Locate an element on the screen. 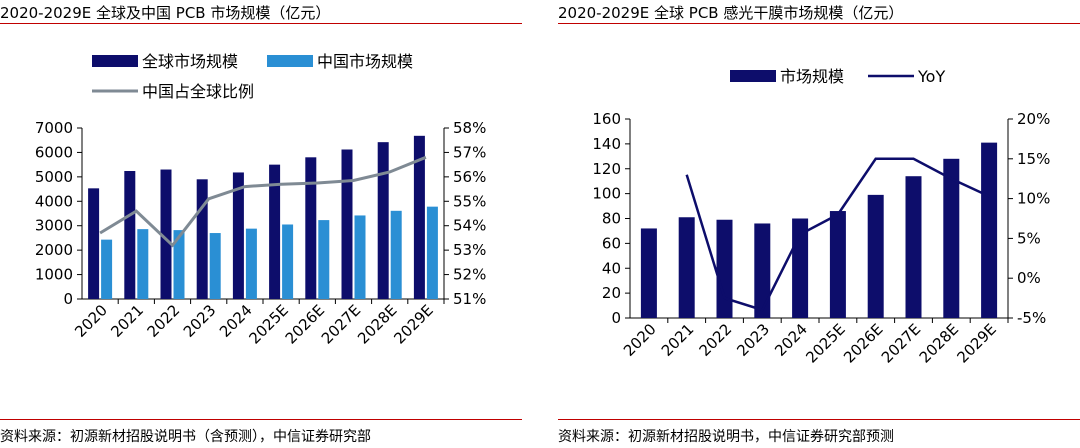  y2-tick-label: 51% is located at coordinates (469, 299).